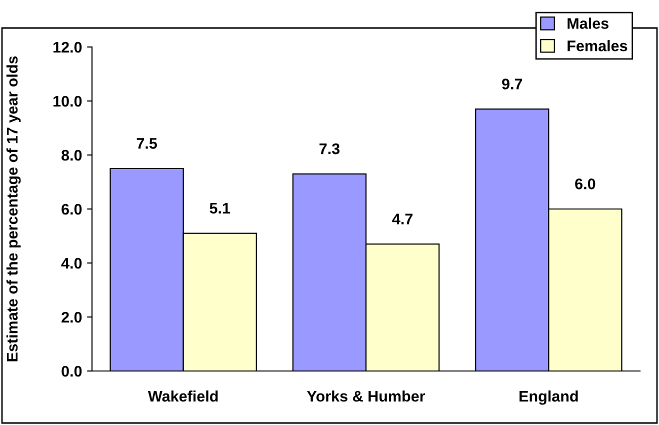 Image resolution: width=659 pixels, height=425 pixels. Describe the element at coordinates (598, 46) in the screenshot. I see `legend-label: Females` at that location.